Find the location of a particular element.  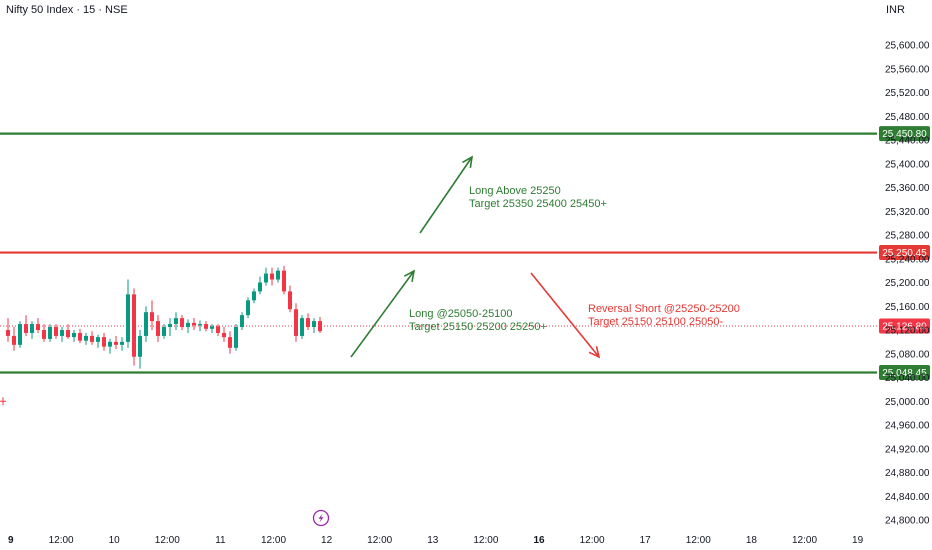

x-tick-label: 19 is located at coordinates (858, 540).